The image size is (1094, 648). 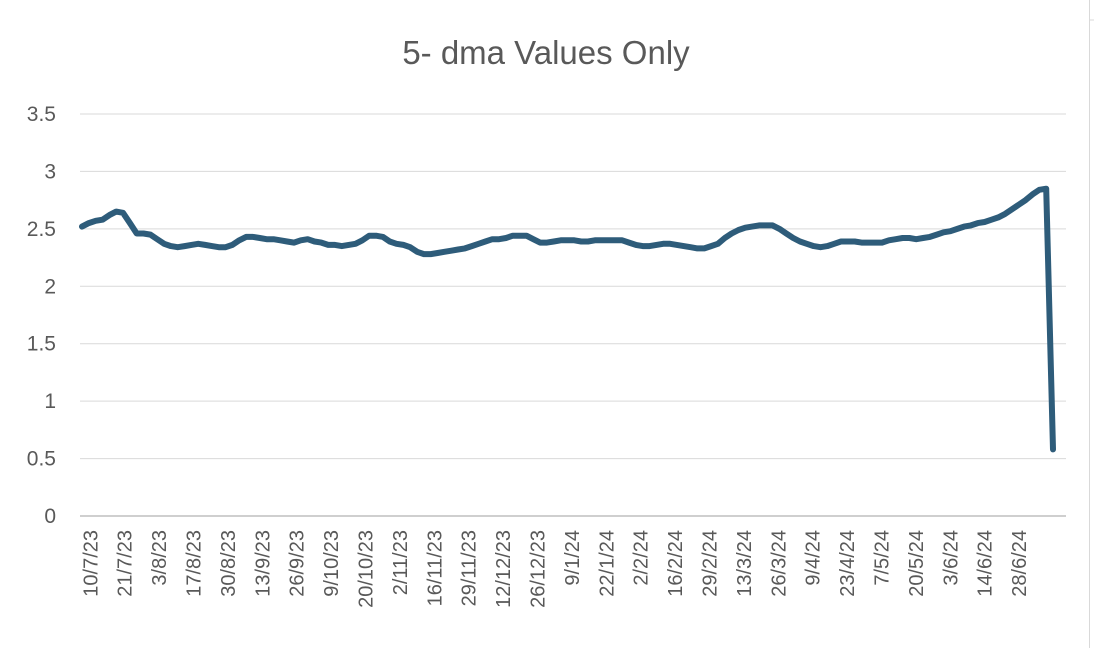 I want to click on x-tick-label: 12/12/23, so click(x=504, y=569).